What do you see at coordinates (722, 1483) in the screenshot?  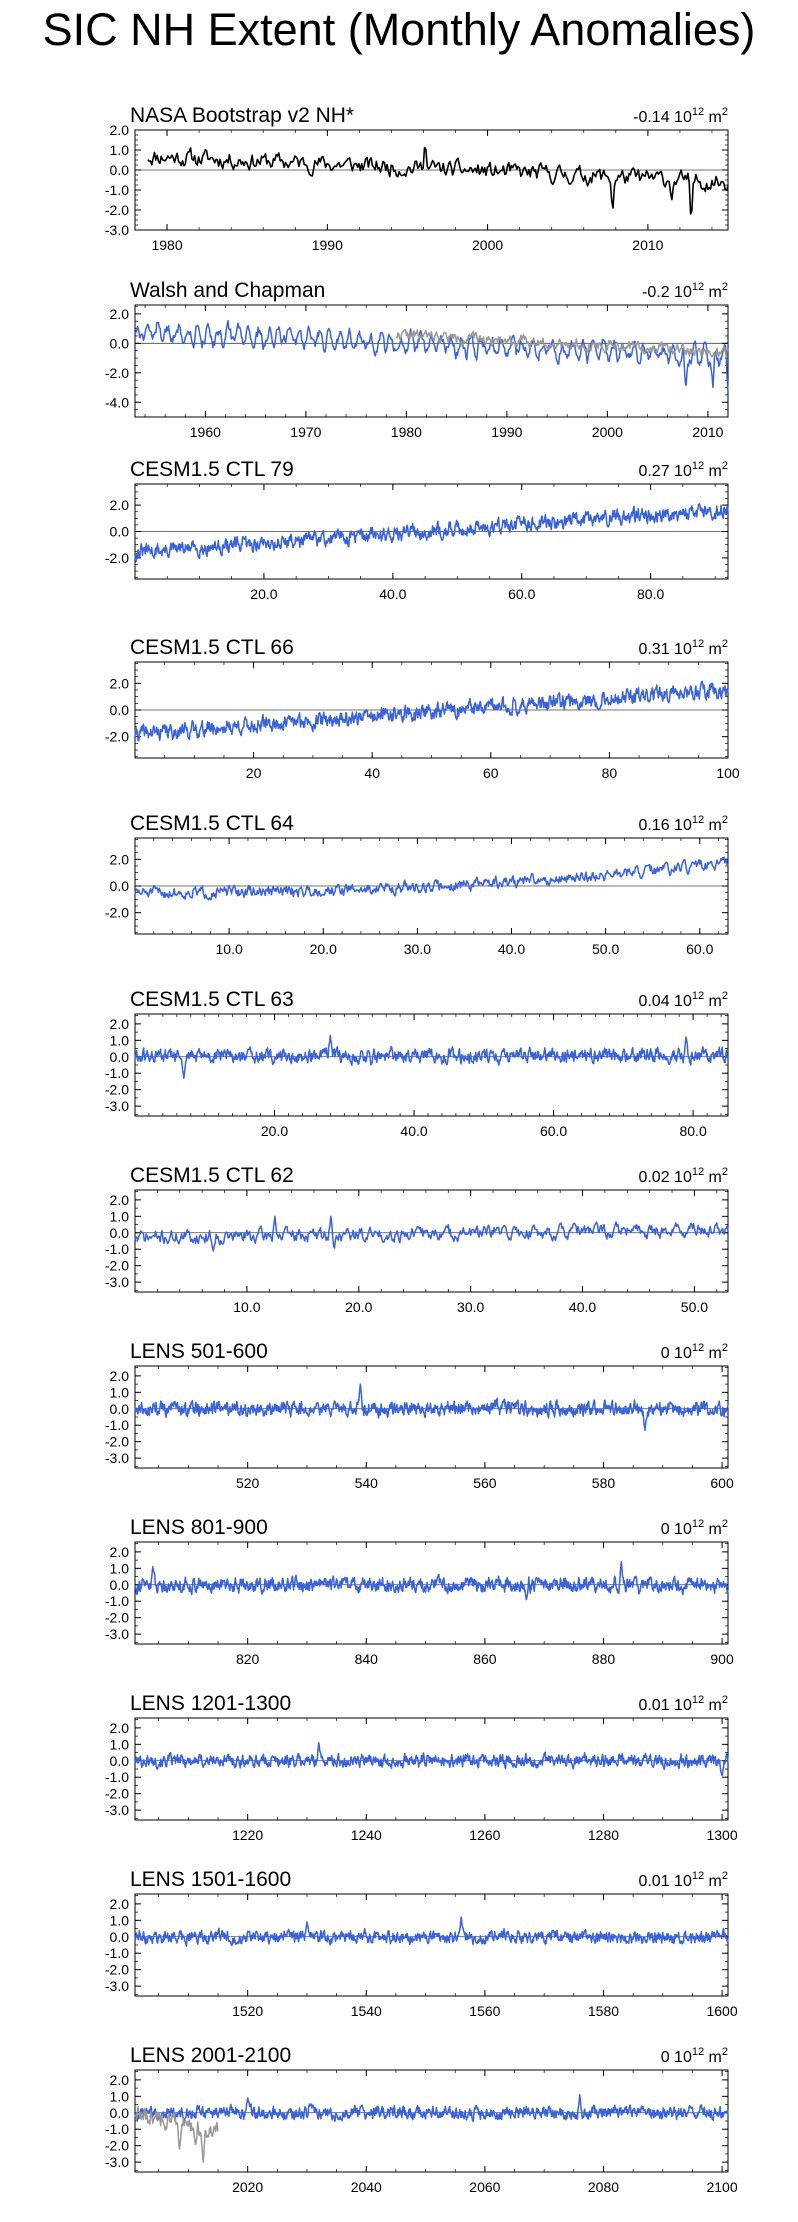 I see `xtick-label: 600` at bounding box center [722, 1483].